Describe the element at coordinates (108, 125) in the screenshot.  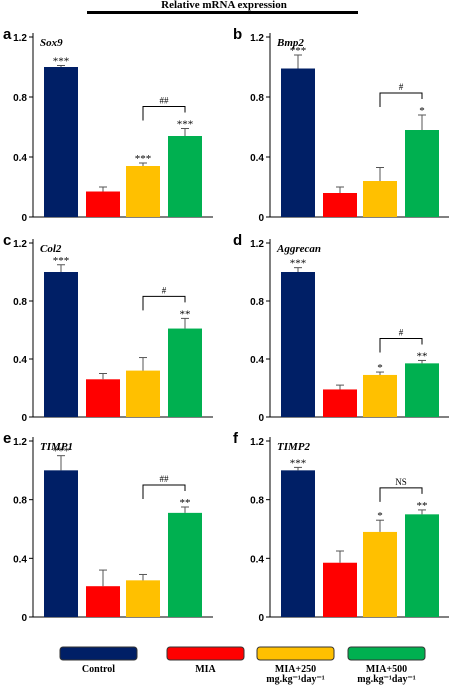
I see `chart-panel-a: a Sox9 0 0.4 0.8 1.2 *** *** *** ##` at that location.